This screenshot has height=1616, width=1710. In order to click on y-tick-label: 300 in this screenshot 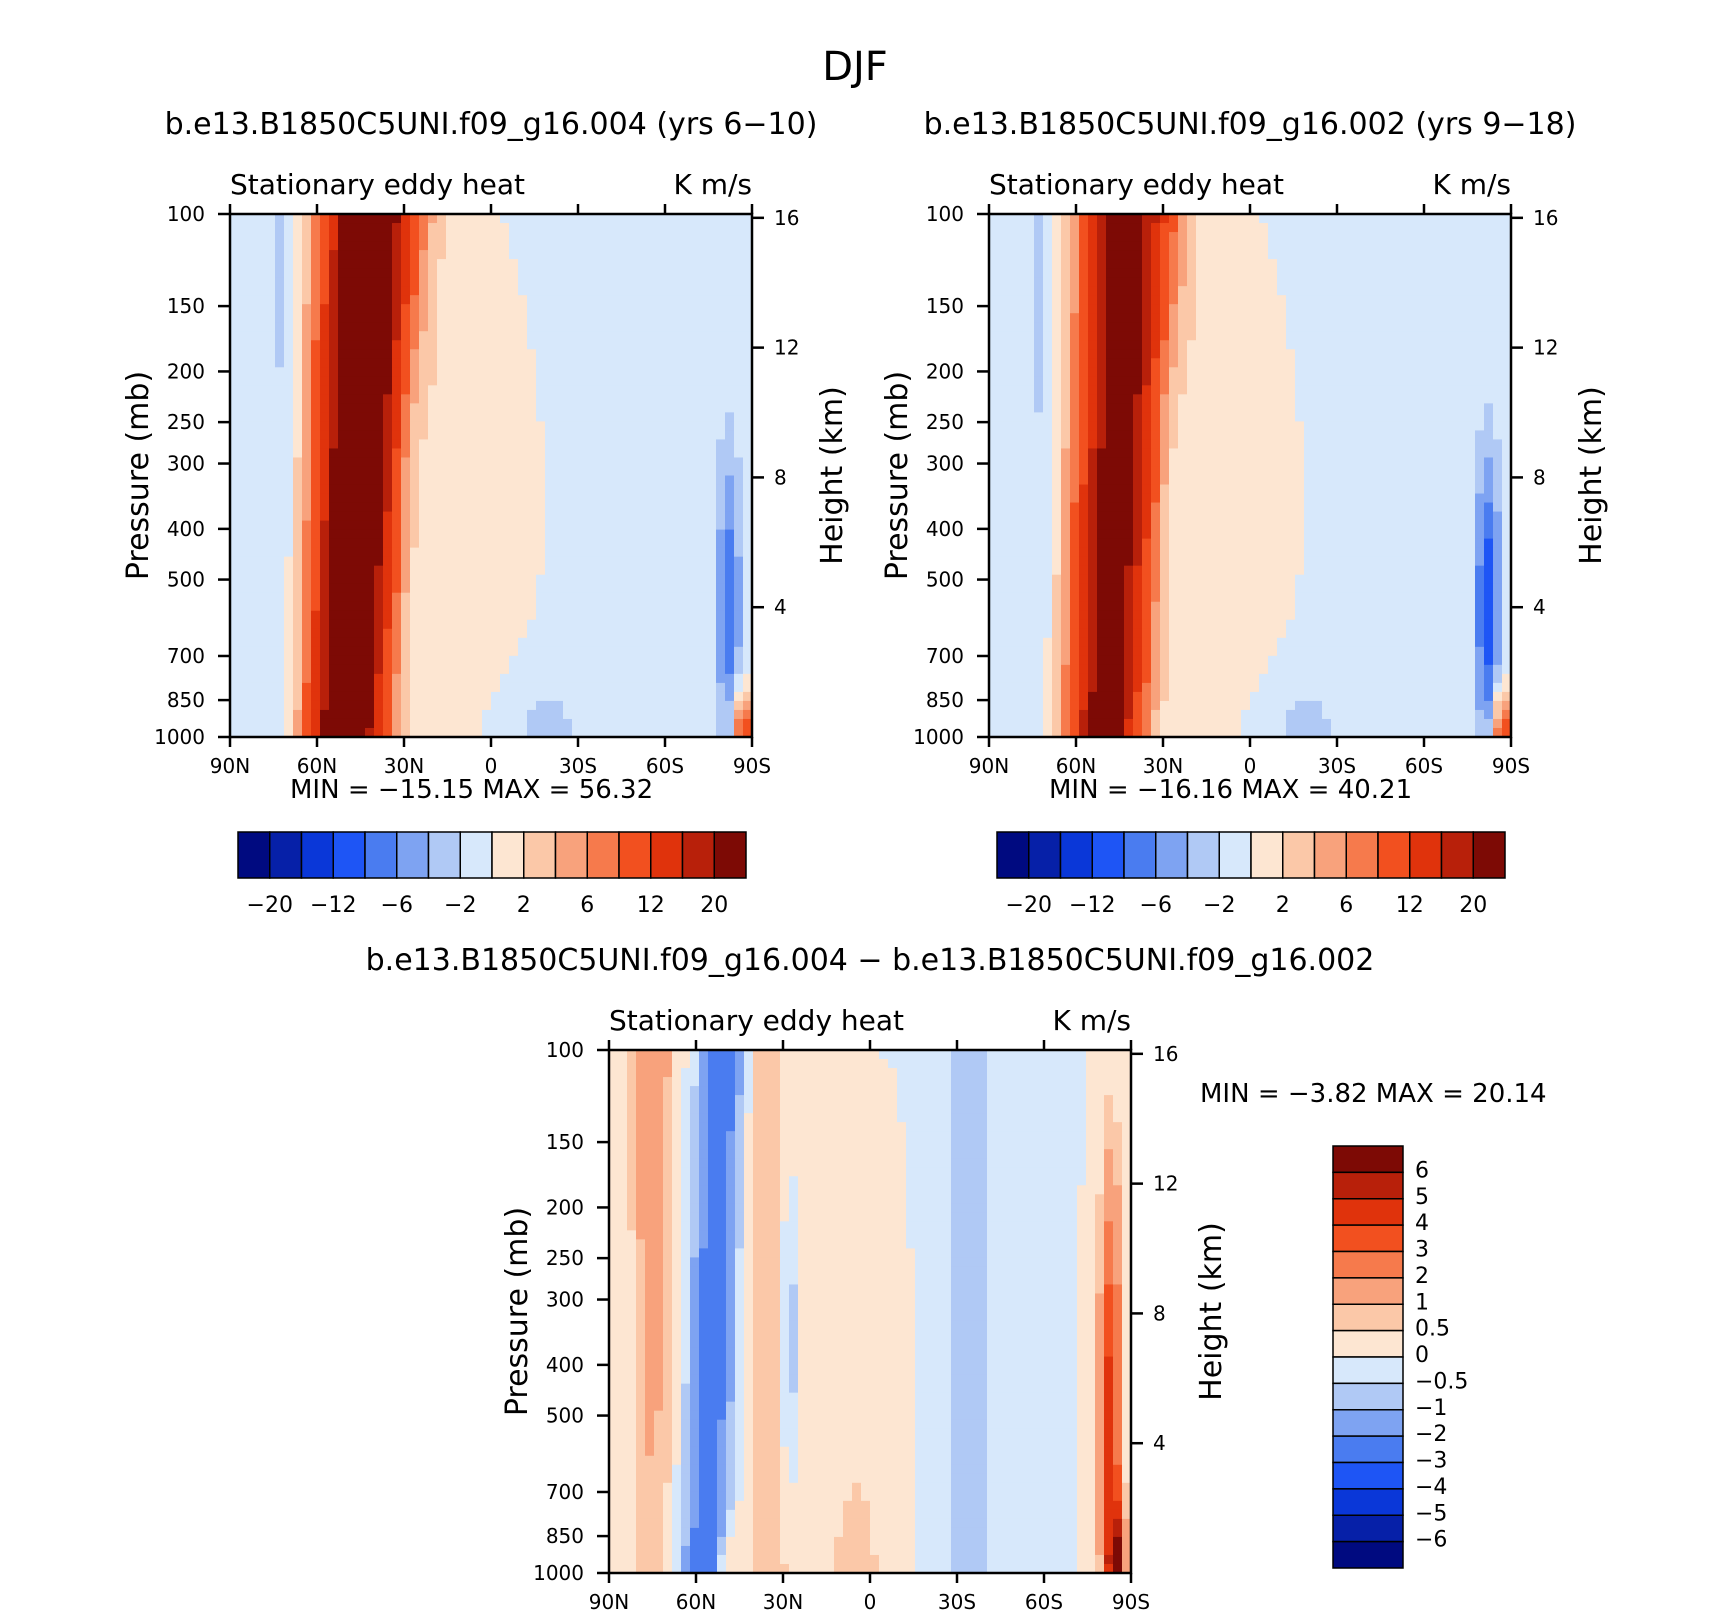, I will do `click(186, 464)`.